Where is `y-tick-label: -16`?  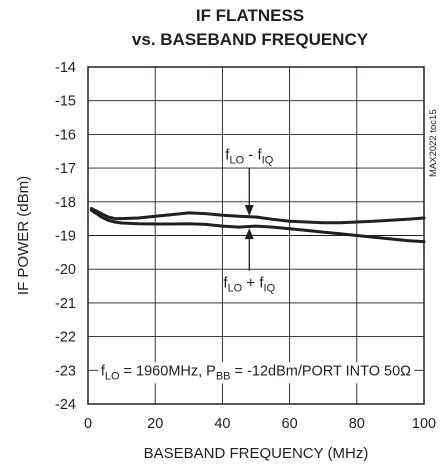 y-tick-label: -16 is located at coordinates (65, 135).